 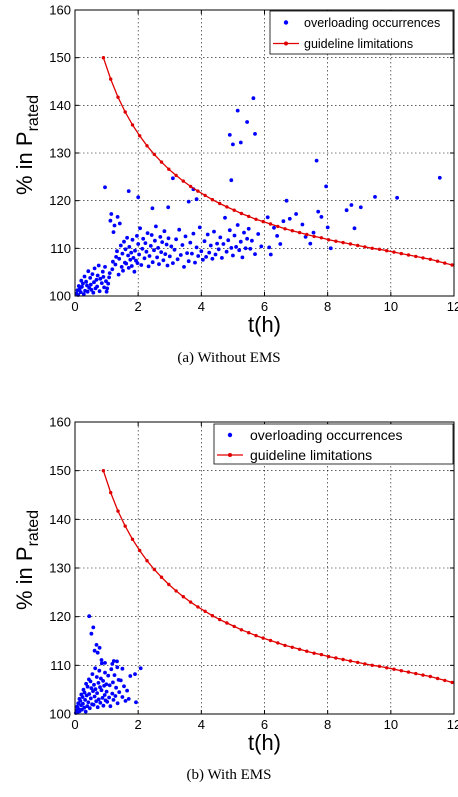 What do you see at coordinates (60, 248) in the screenshot?
I see `y-tick-label: 110` at bounding box center [60, 248].